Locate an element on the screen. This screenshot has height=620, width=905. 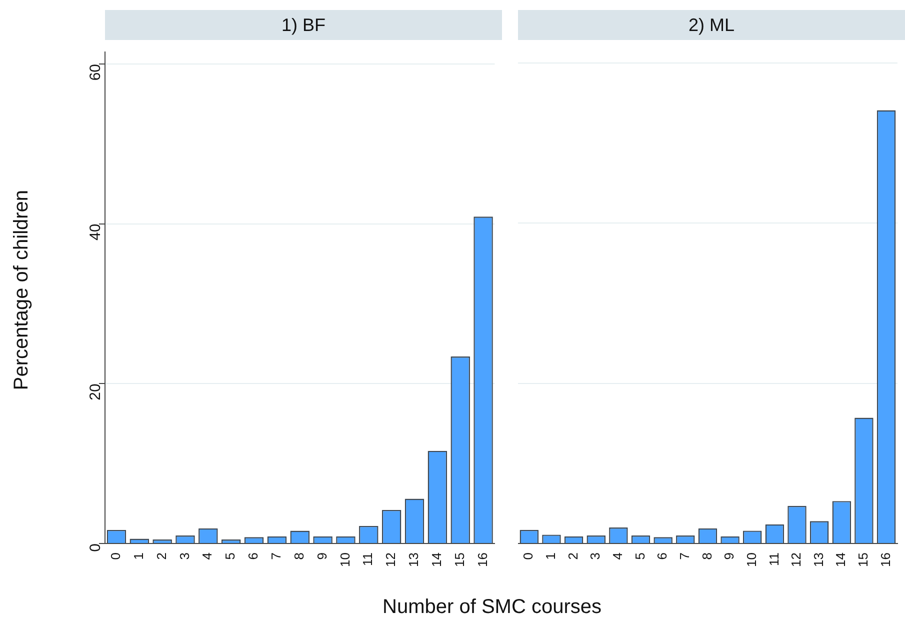
y-axis-title: Percentage of children is located at coordinates (22, 290).